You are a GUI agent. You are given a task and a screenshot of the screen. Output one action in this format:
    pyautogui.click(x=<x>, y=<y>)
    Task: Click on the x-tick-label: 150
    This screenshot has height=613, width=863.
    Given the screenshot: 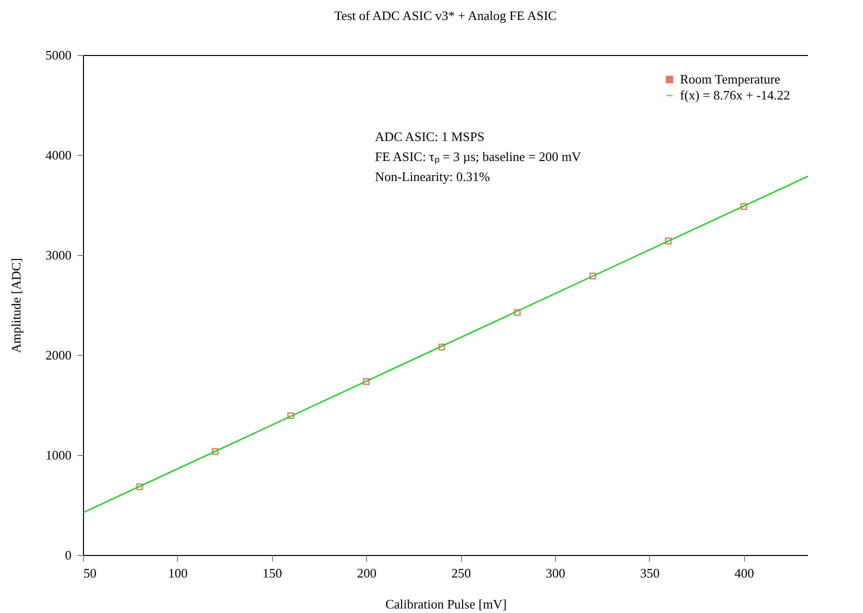 What is the action you would take?
    pyautogui.click(x=272, y=573)
    